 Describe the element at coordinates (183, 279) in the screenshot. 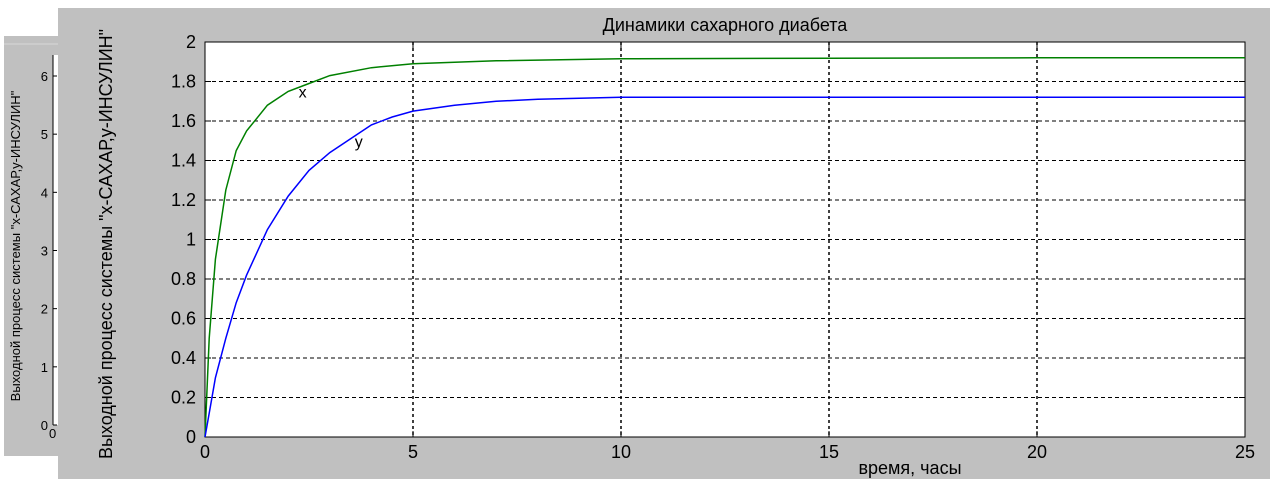

I see `y-tick-label: 0.8` at that location.